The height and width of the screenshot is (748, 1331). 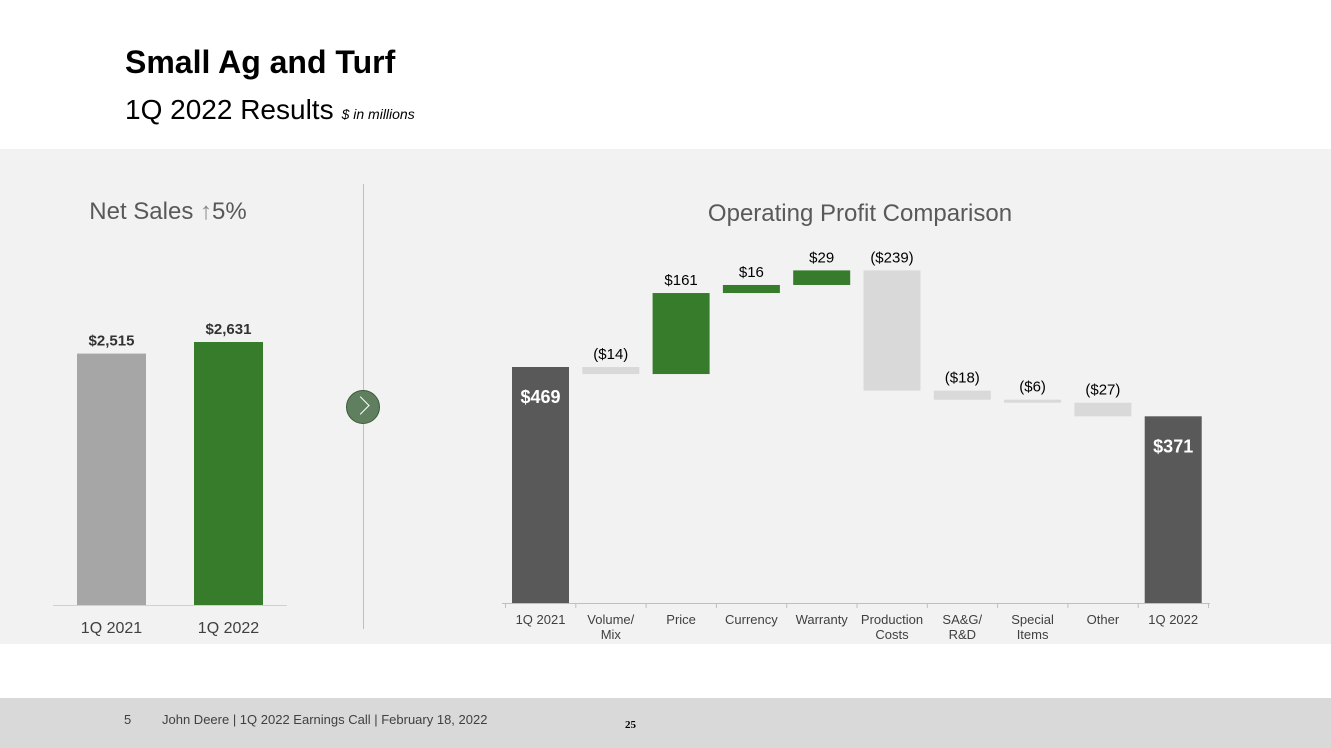 What do you see at coordinates (962, 619) in the screenshot?
I see `tick-label: SA&G/` at bounding box center [962, 619].